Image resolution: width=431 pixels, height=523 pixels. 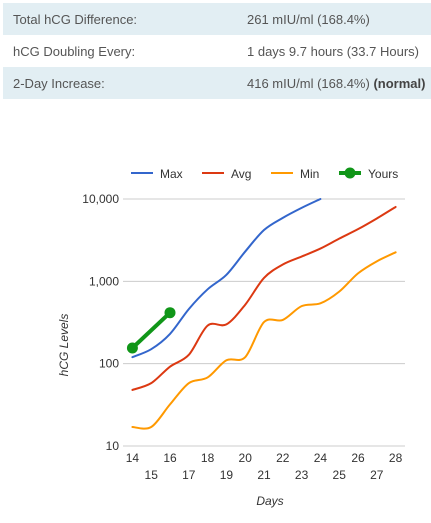 I want to click on x-tick-label: 21, so click(x=264, y=475).